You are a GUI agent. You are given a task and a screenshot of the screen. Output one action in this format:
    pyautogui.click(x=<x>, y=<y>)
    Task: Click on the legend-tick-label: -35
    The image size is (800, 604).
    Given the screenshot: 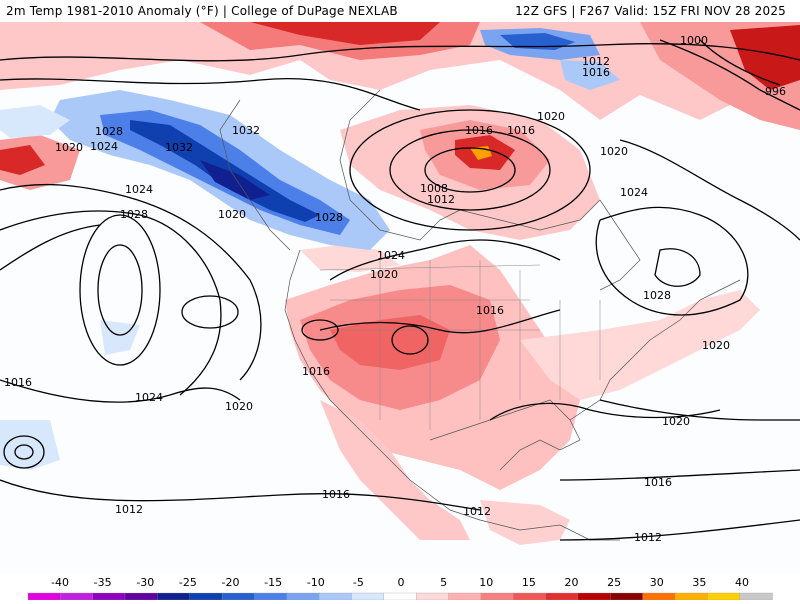 What is the action you would take?
    pyautogui.click(x=103, y=582)
    